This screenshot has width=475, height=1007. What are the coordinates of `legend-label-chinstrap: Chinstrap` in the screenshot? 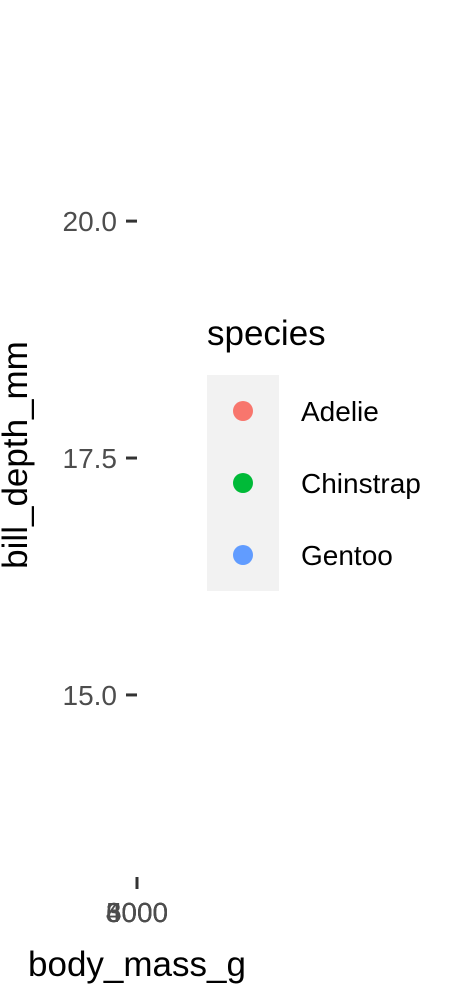 It's located at (361, 483).